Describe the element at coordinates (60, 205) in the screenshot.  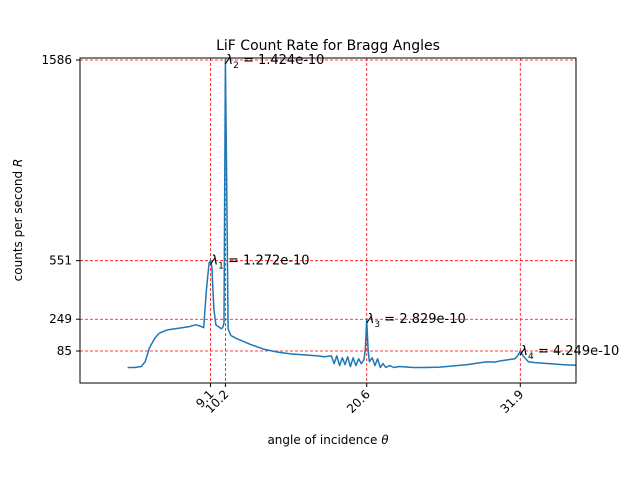
I see `y-ticks: 85 249 551 1586` at that location.